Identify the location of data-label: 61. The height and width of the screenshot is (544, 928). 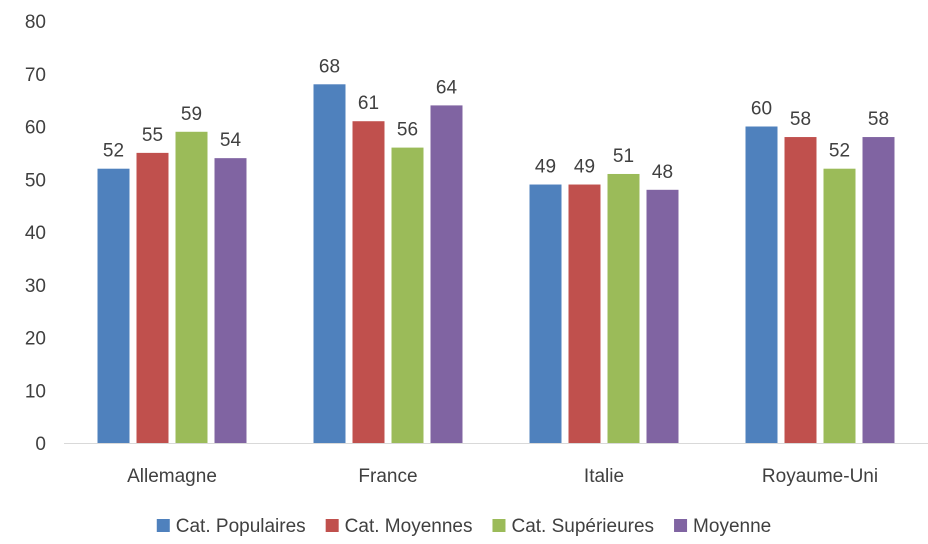
(368, 103).